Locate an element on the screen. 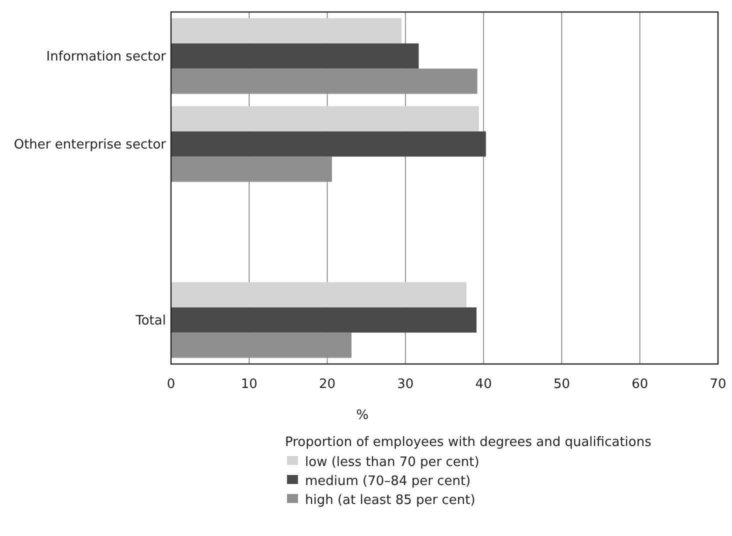 This screenshot has height=536, width=732. legend-label: low (less than 70 per cent) is located at coordinates (392, 462).